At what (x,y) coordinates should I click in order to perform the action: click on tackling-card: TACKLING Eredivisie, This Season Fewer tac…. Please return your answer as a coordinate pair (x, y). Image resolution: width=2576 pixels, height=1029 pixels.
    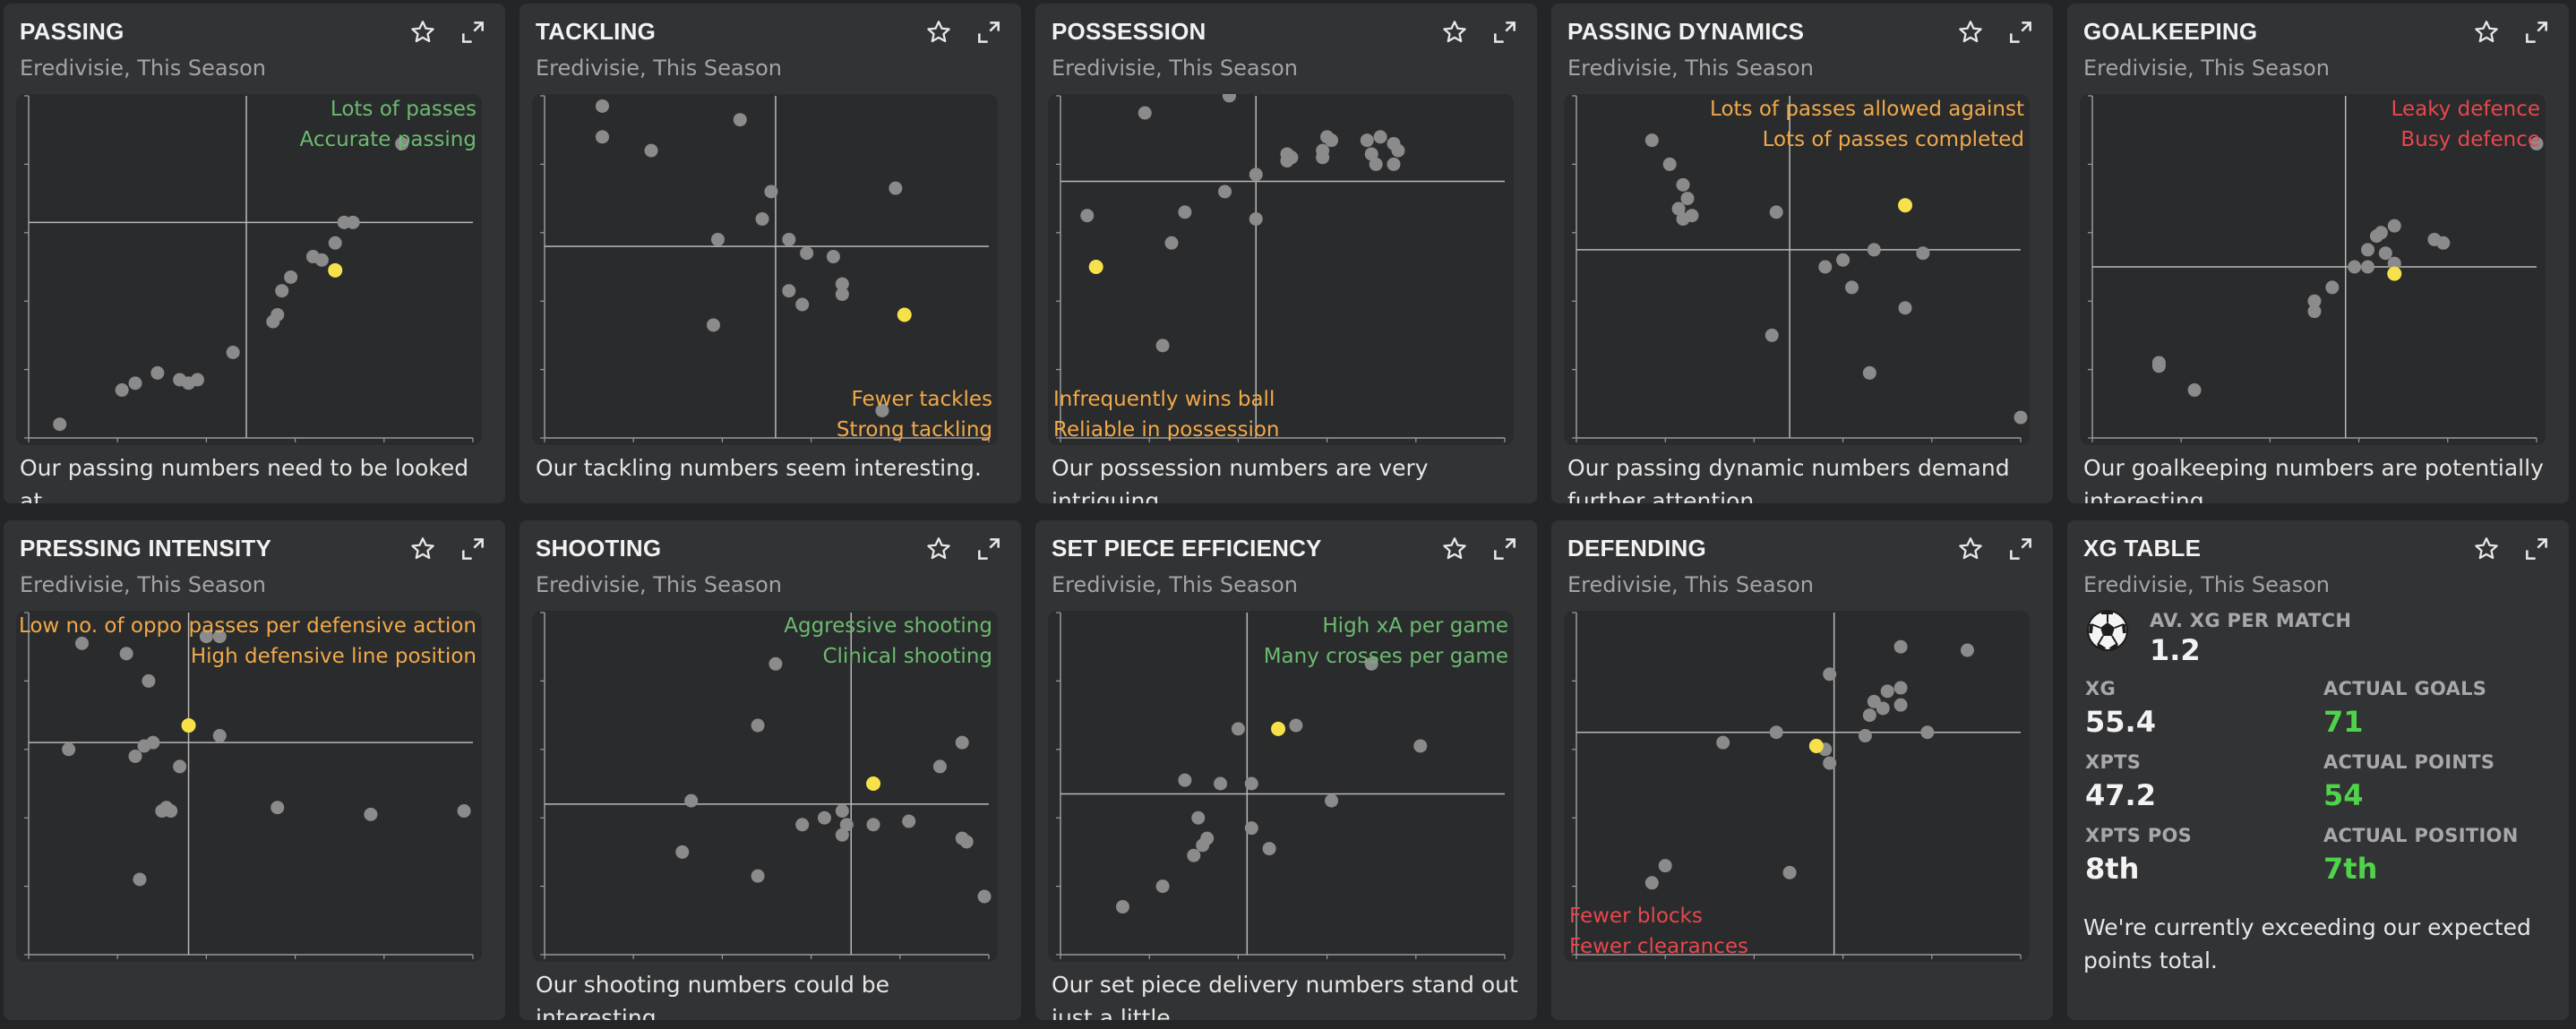
    Looking at the image, I should click on (770, 254).